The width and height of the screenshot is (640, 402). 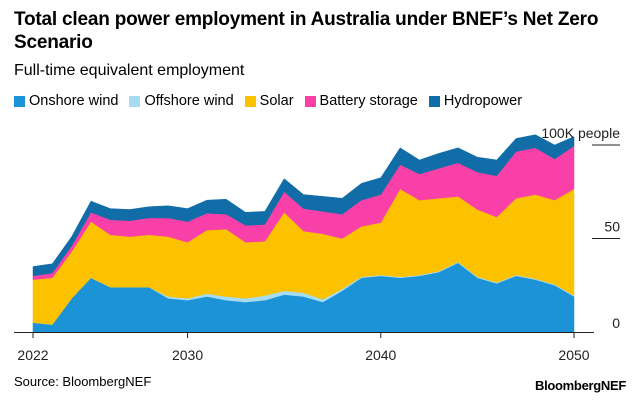 I want to click on legend-item-onshore-wind: Onshore wind, so click(x=66, y=101).